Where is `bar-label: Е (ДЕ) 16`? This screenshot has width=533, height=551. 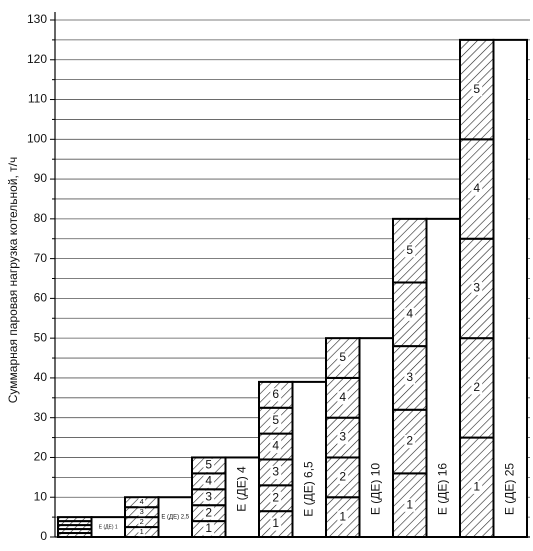
bar-label: Е (ДЕ) 16 is located at coordinates (442, 489).